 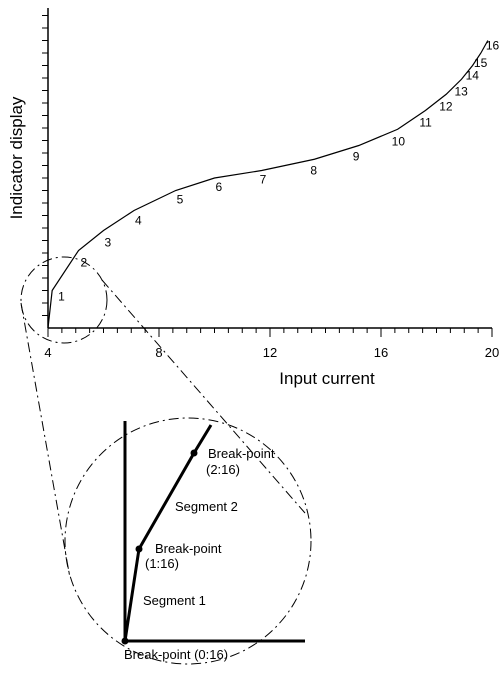 I want to click on point-label: 9, so click(x=356, y=157).